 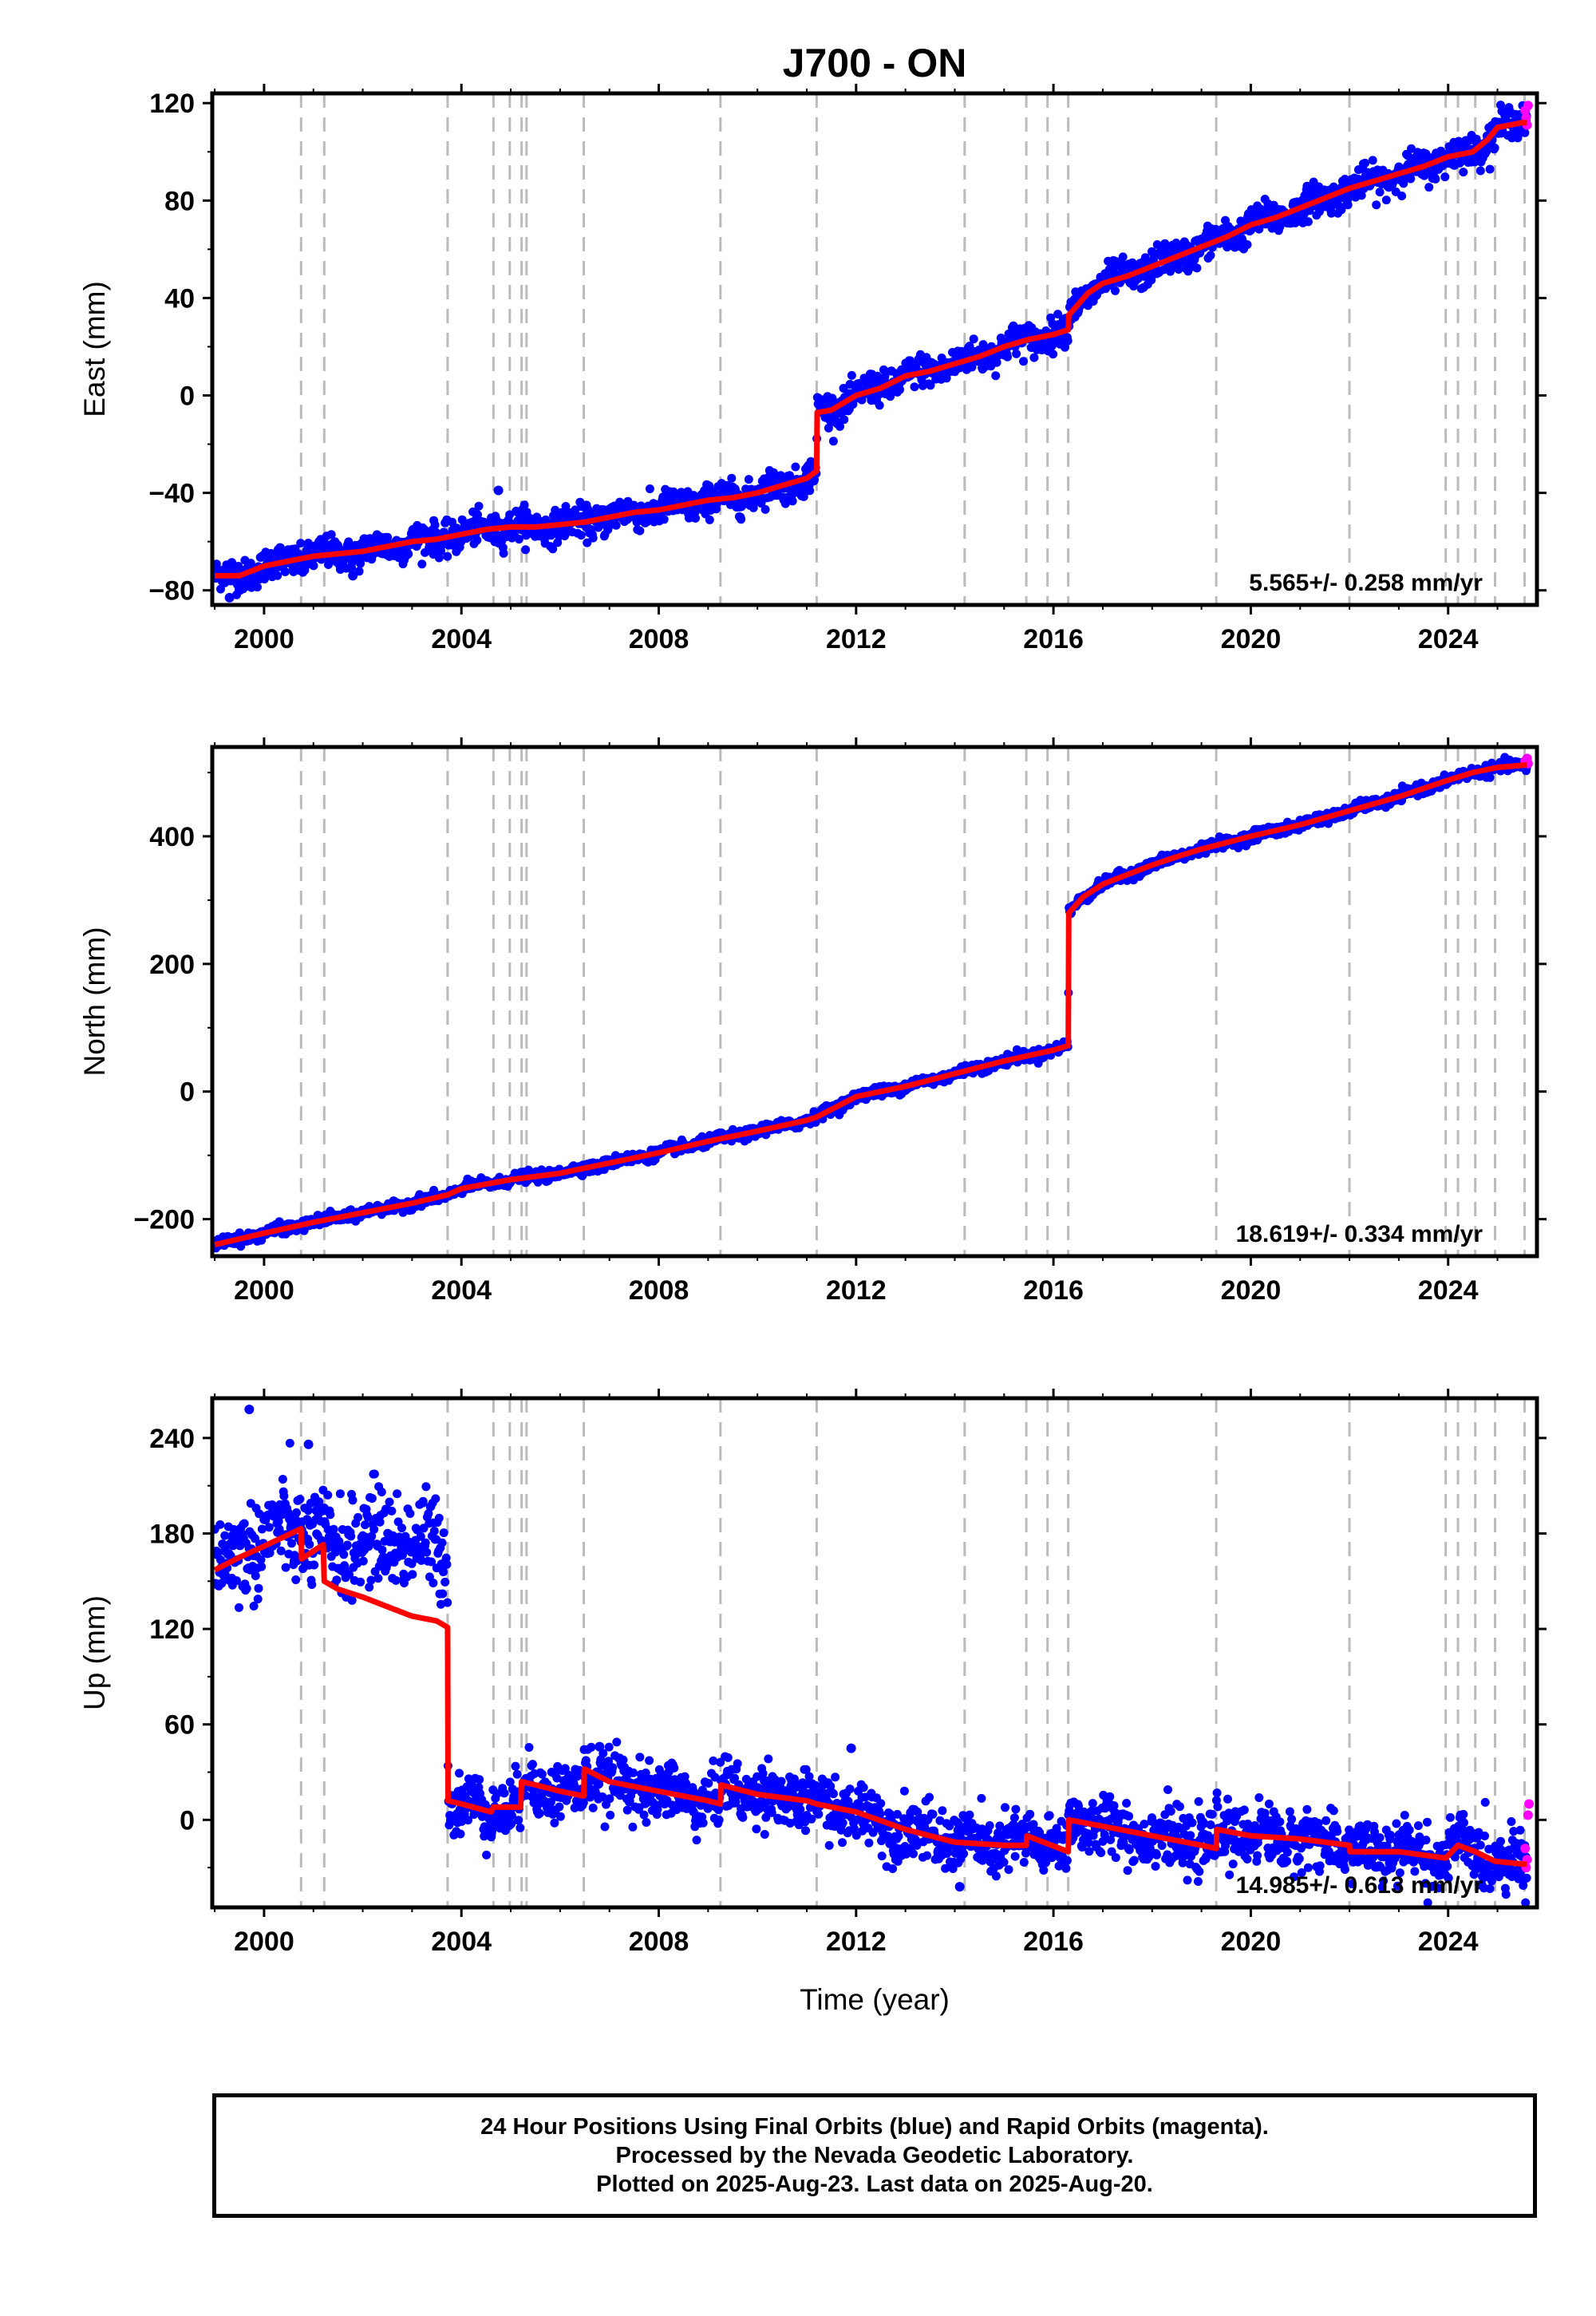 What do you see at coordinates (1359, 1234) in the screenshot?
I see `rate-text: 18.619+/- 0.334 mm/yr` at bounding box center [1359, 1234].